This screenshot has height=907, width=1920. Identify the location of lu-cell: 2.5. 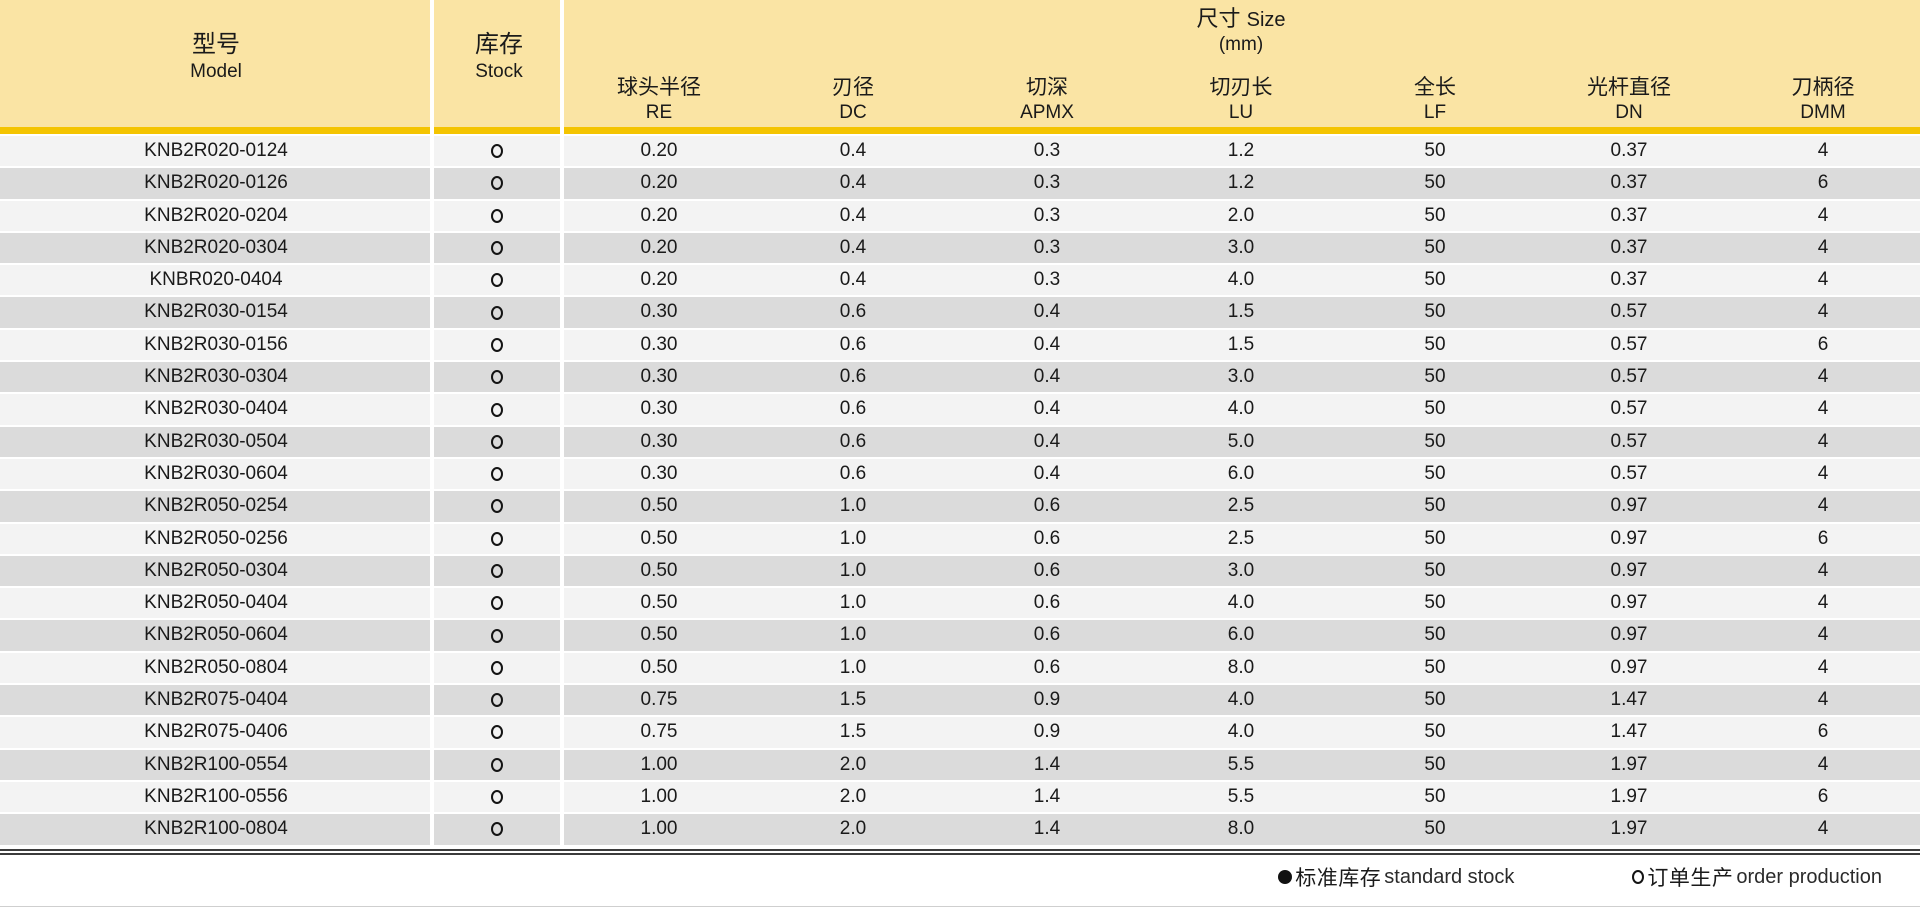
(1241, 506).